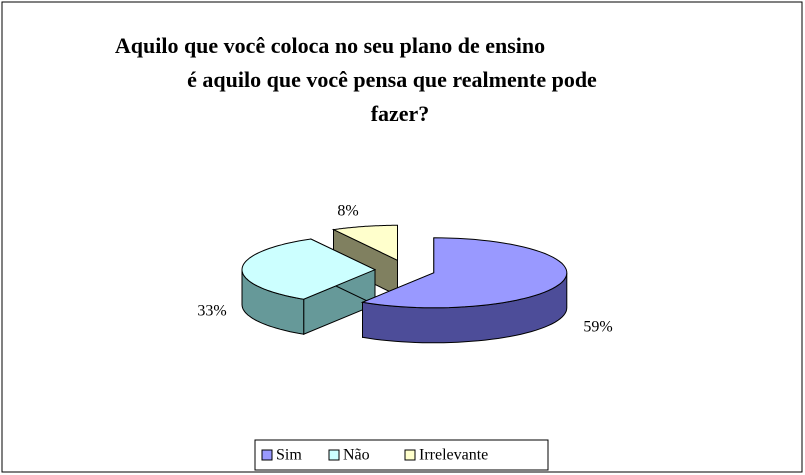 Image resolution: width=805 pixels, height=475 pixels. What do you see at coordinates (400, 113) in the screenshot?
I see `chart-title: fazer?` at bounding box center [400, 113].